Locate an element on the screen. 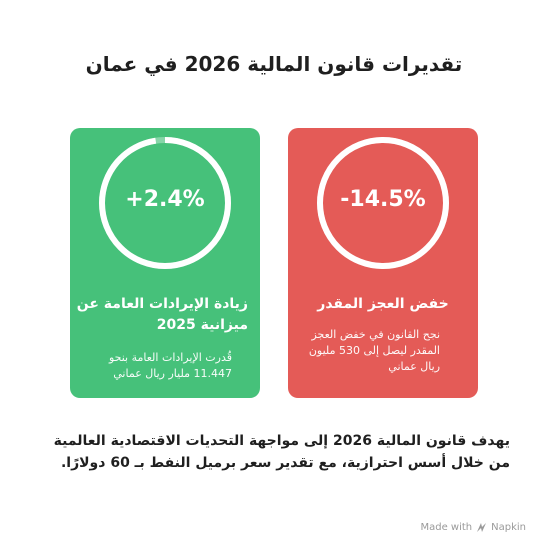 The image size is (548, 558). revenue-change-value: +2.4% is located at coordinates (165, 199).